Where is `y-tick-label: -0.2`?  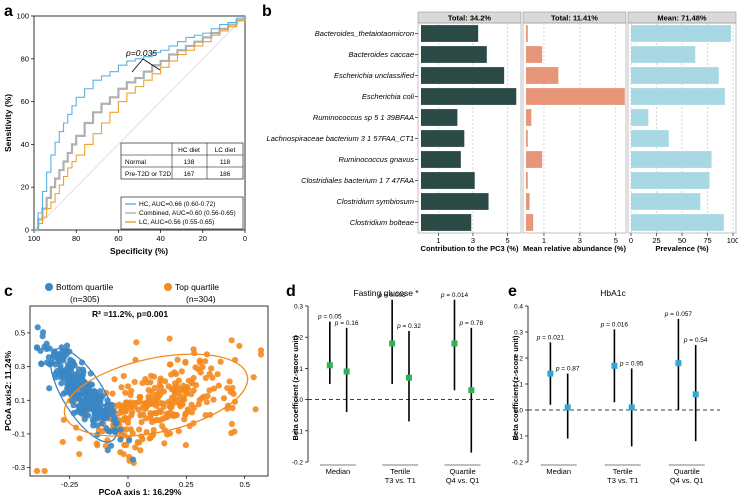
y-tick-label: -0.2 is located at coordinates (518, 463).